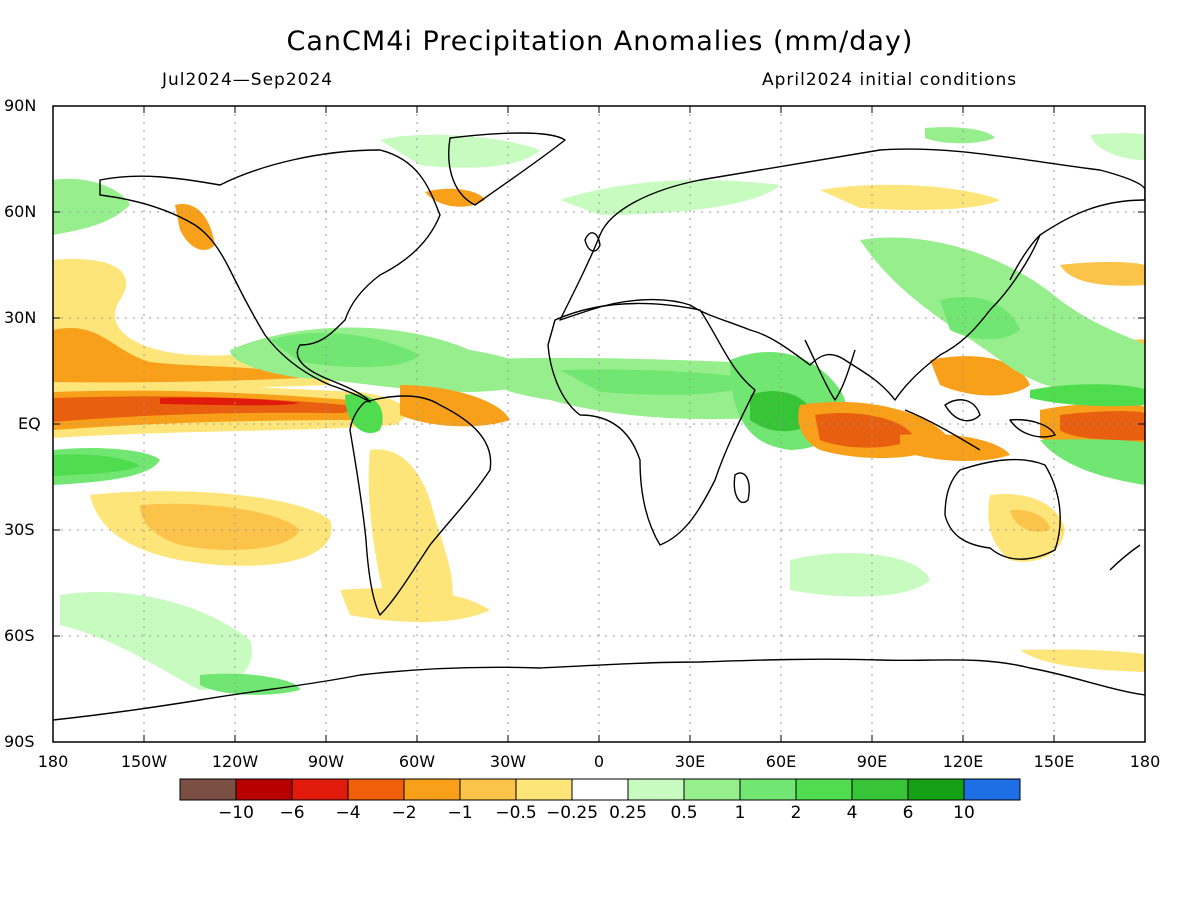 The height and width of the screenshot is (900, 1200). I want to click on antarctica-outline, so click(599, 689).